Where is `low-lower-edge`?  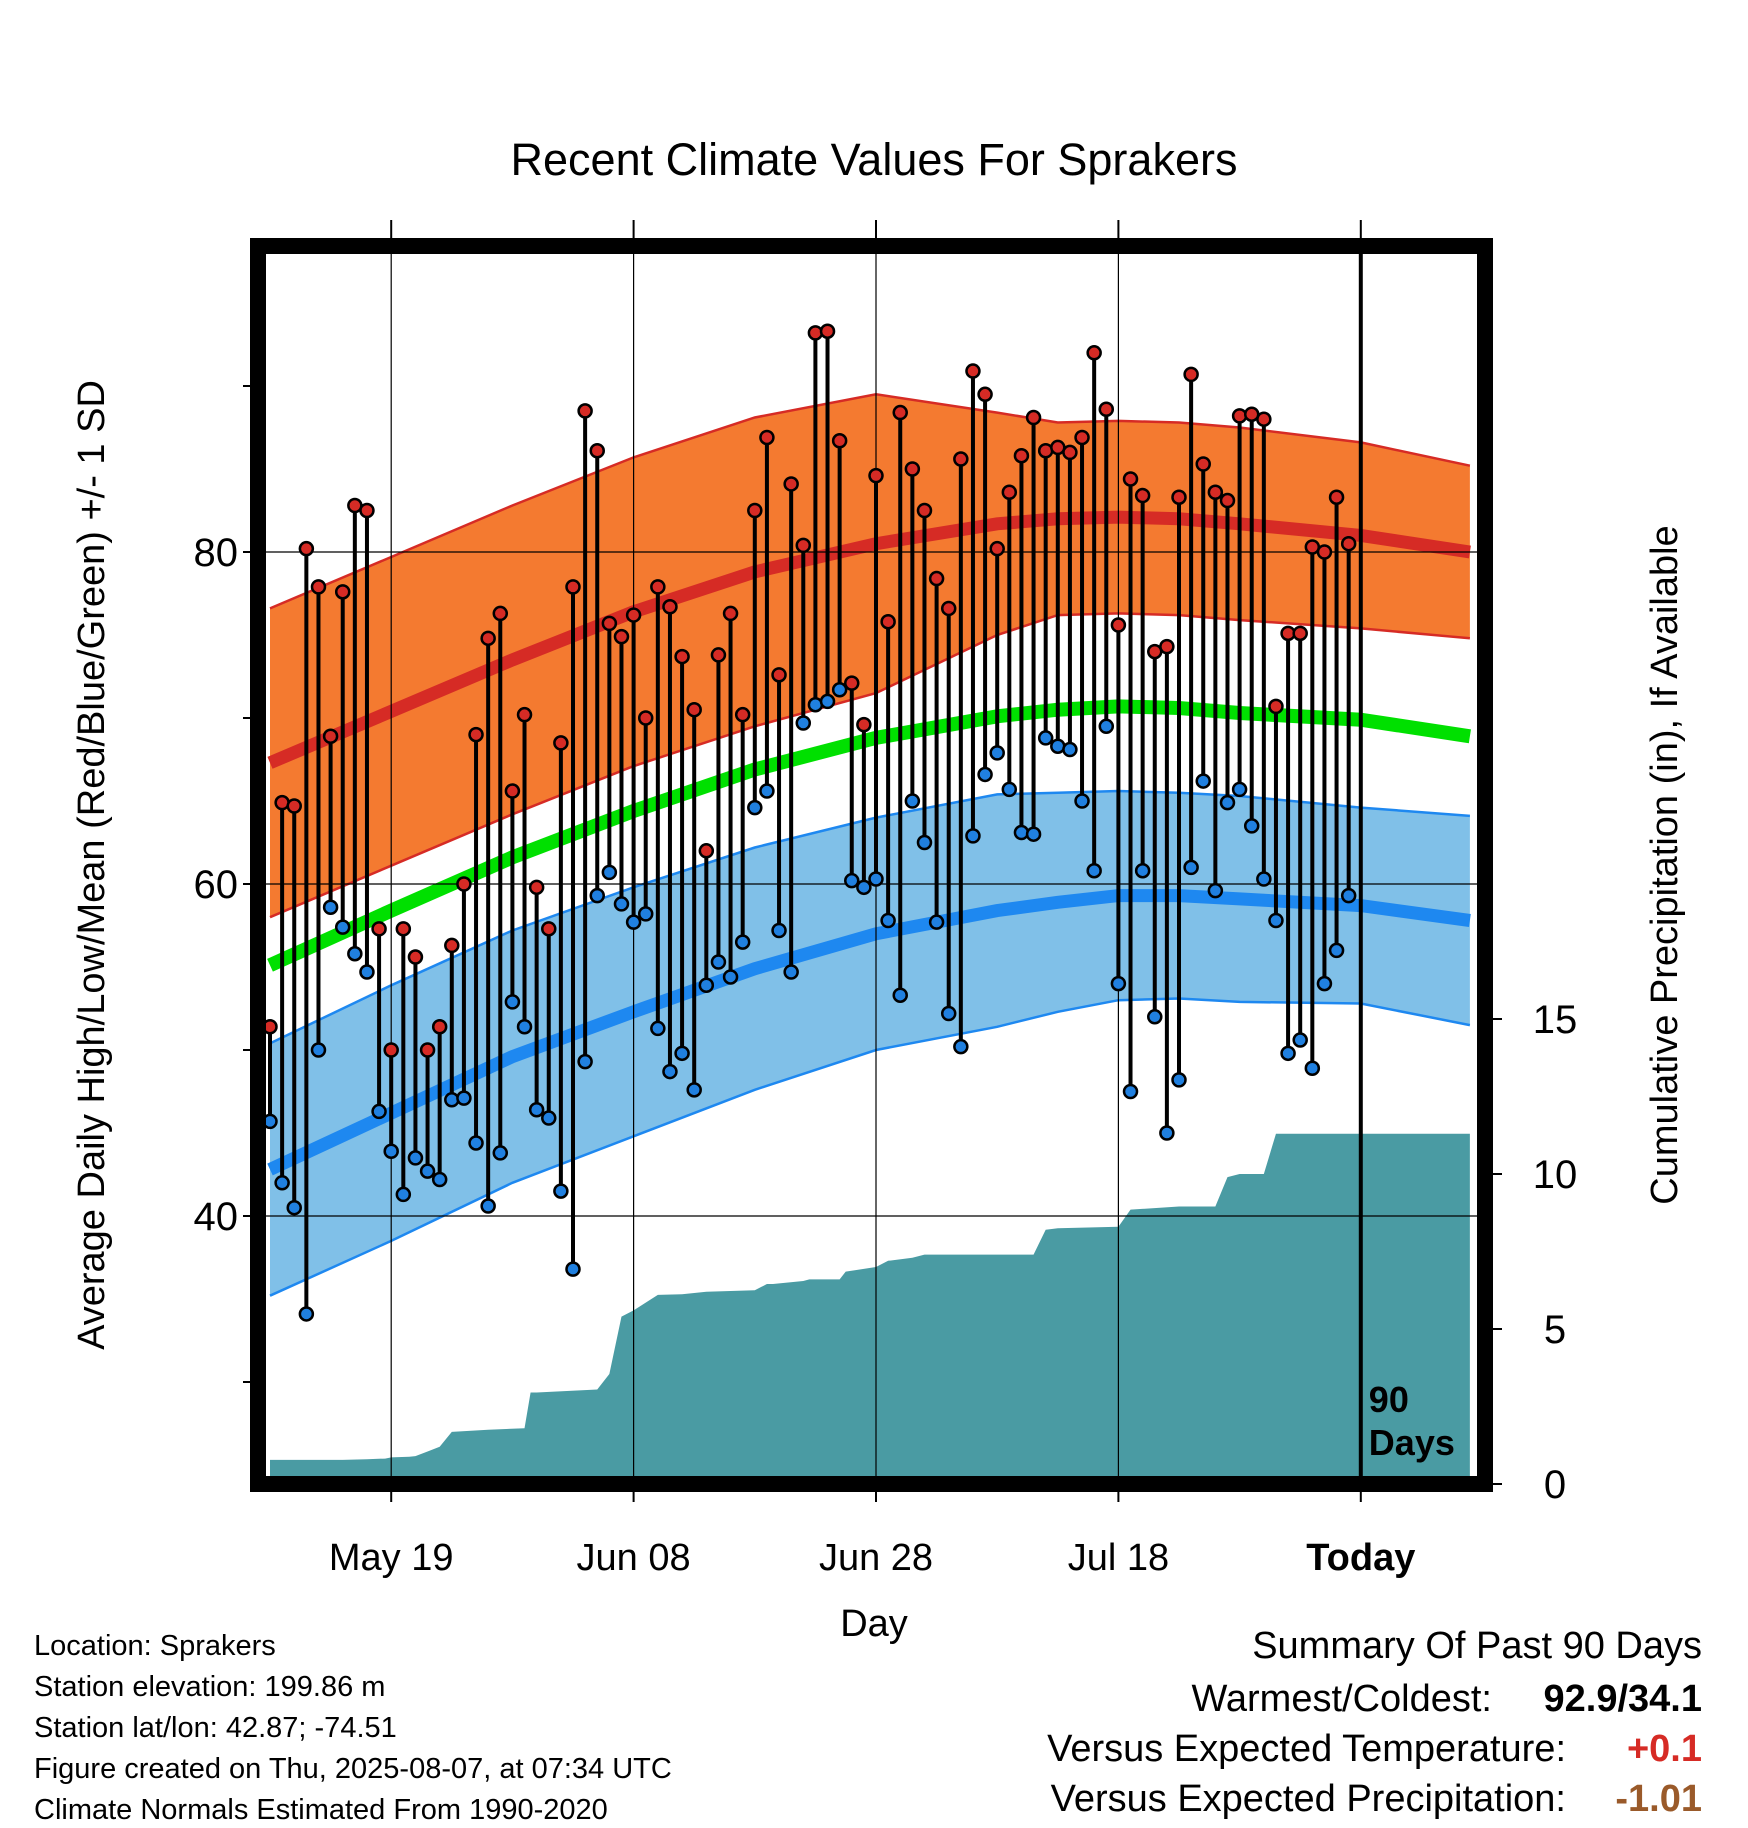
low-lower-edge is located at coordinates (870, 1147).